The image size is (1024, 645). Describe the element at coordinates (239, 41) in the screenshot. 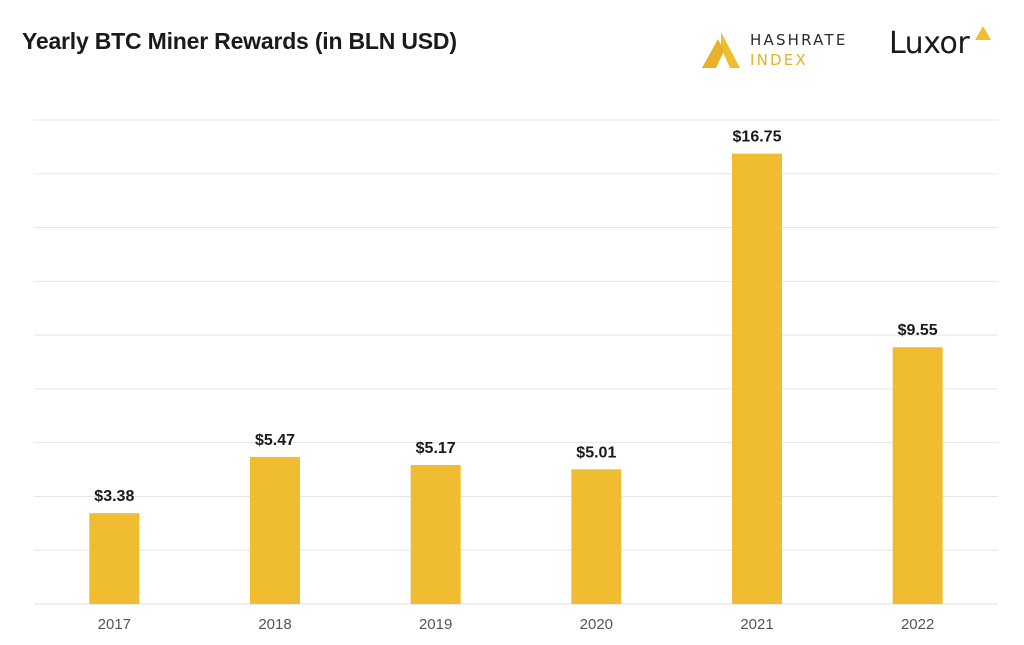

I see `chart-title: Yearly BTC Miner Rewards (in BLN USD)` at that location.